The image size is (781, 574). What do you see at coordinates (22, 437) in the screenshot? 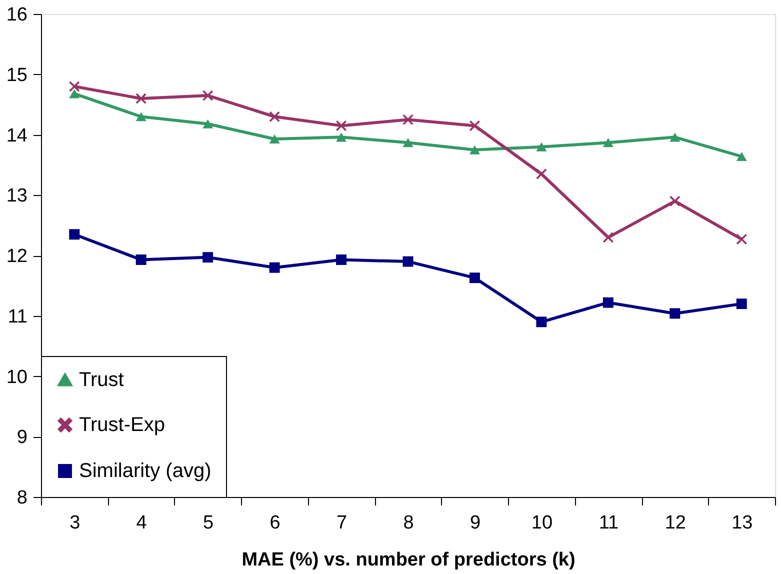
I see `y-tick-label: 9` at bounding box center [22, 437].